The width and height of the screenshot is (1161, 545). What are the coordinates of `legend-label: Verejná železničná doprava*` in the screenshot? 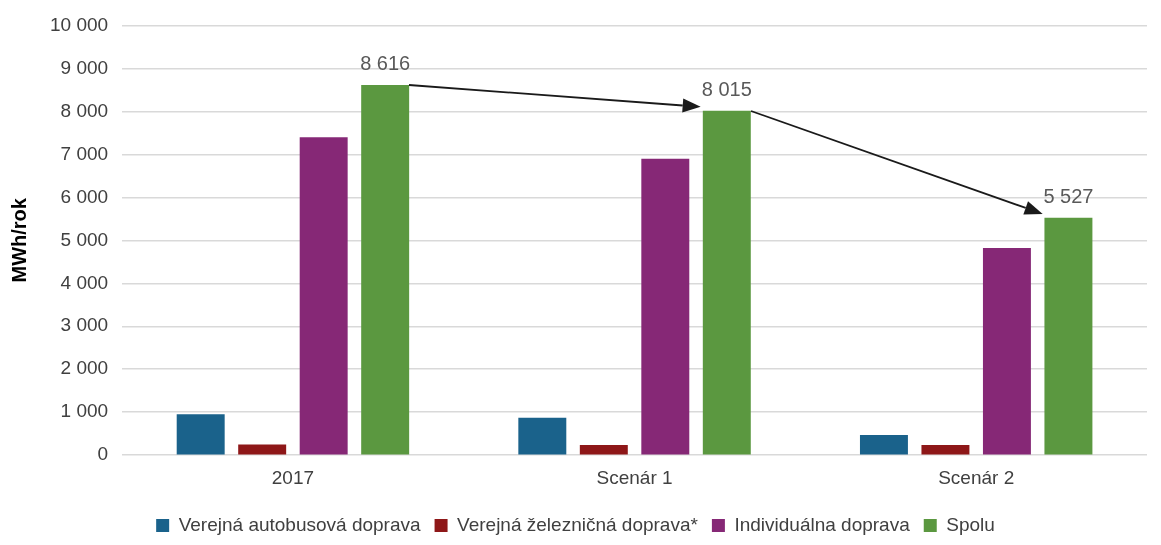 It's located at (578, 524).